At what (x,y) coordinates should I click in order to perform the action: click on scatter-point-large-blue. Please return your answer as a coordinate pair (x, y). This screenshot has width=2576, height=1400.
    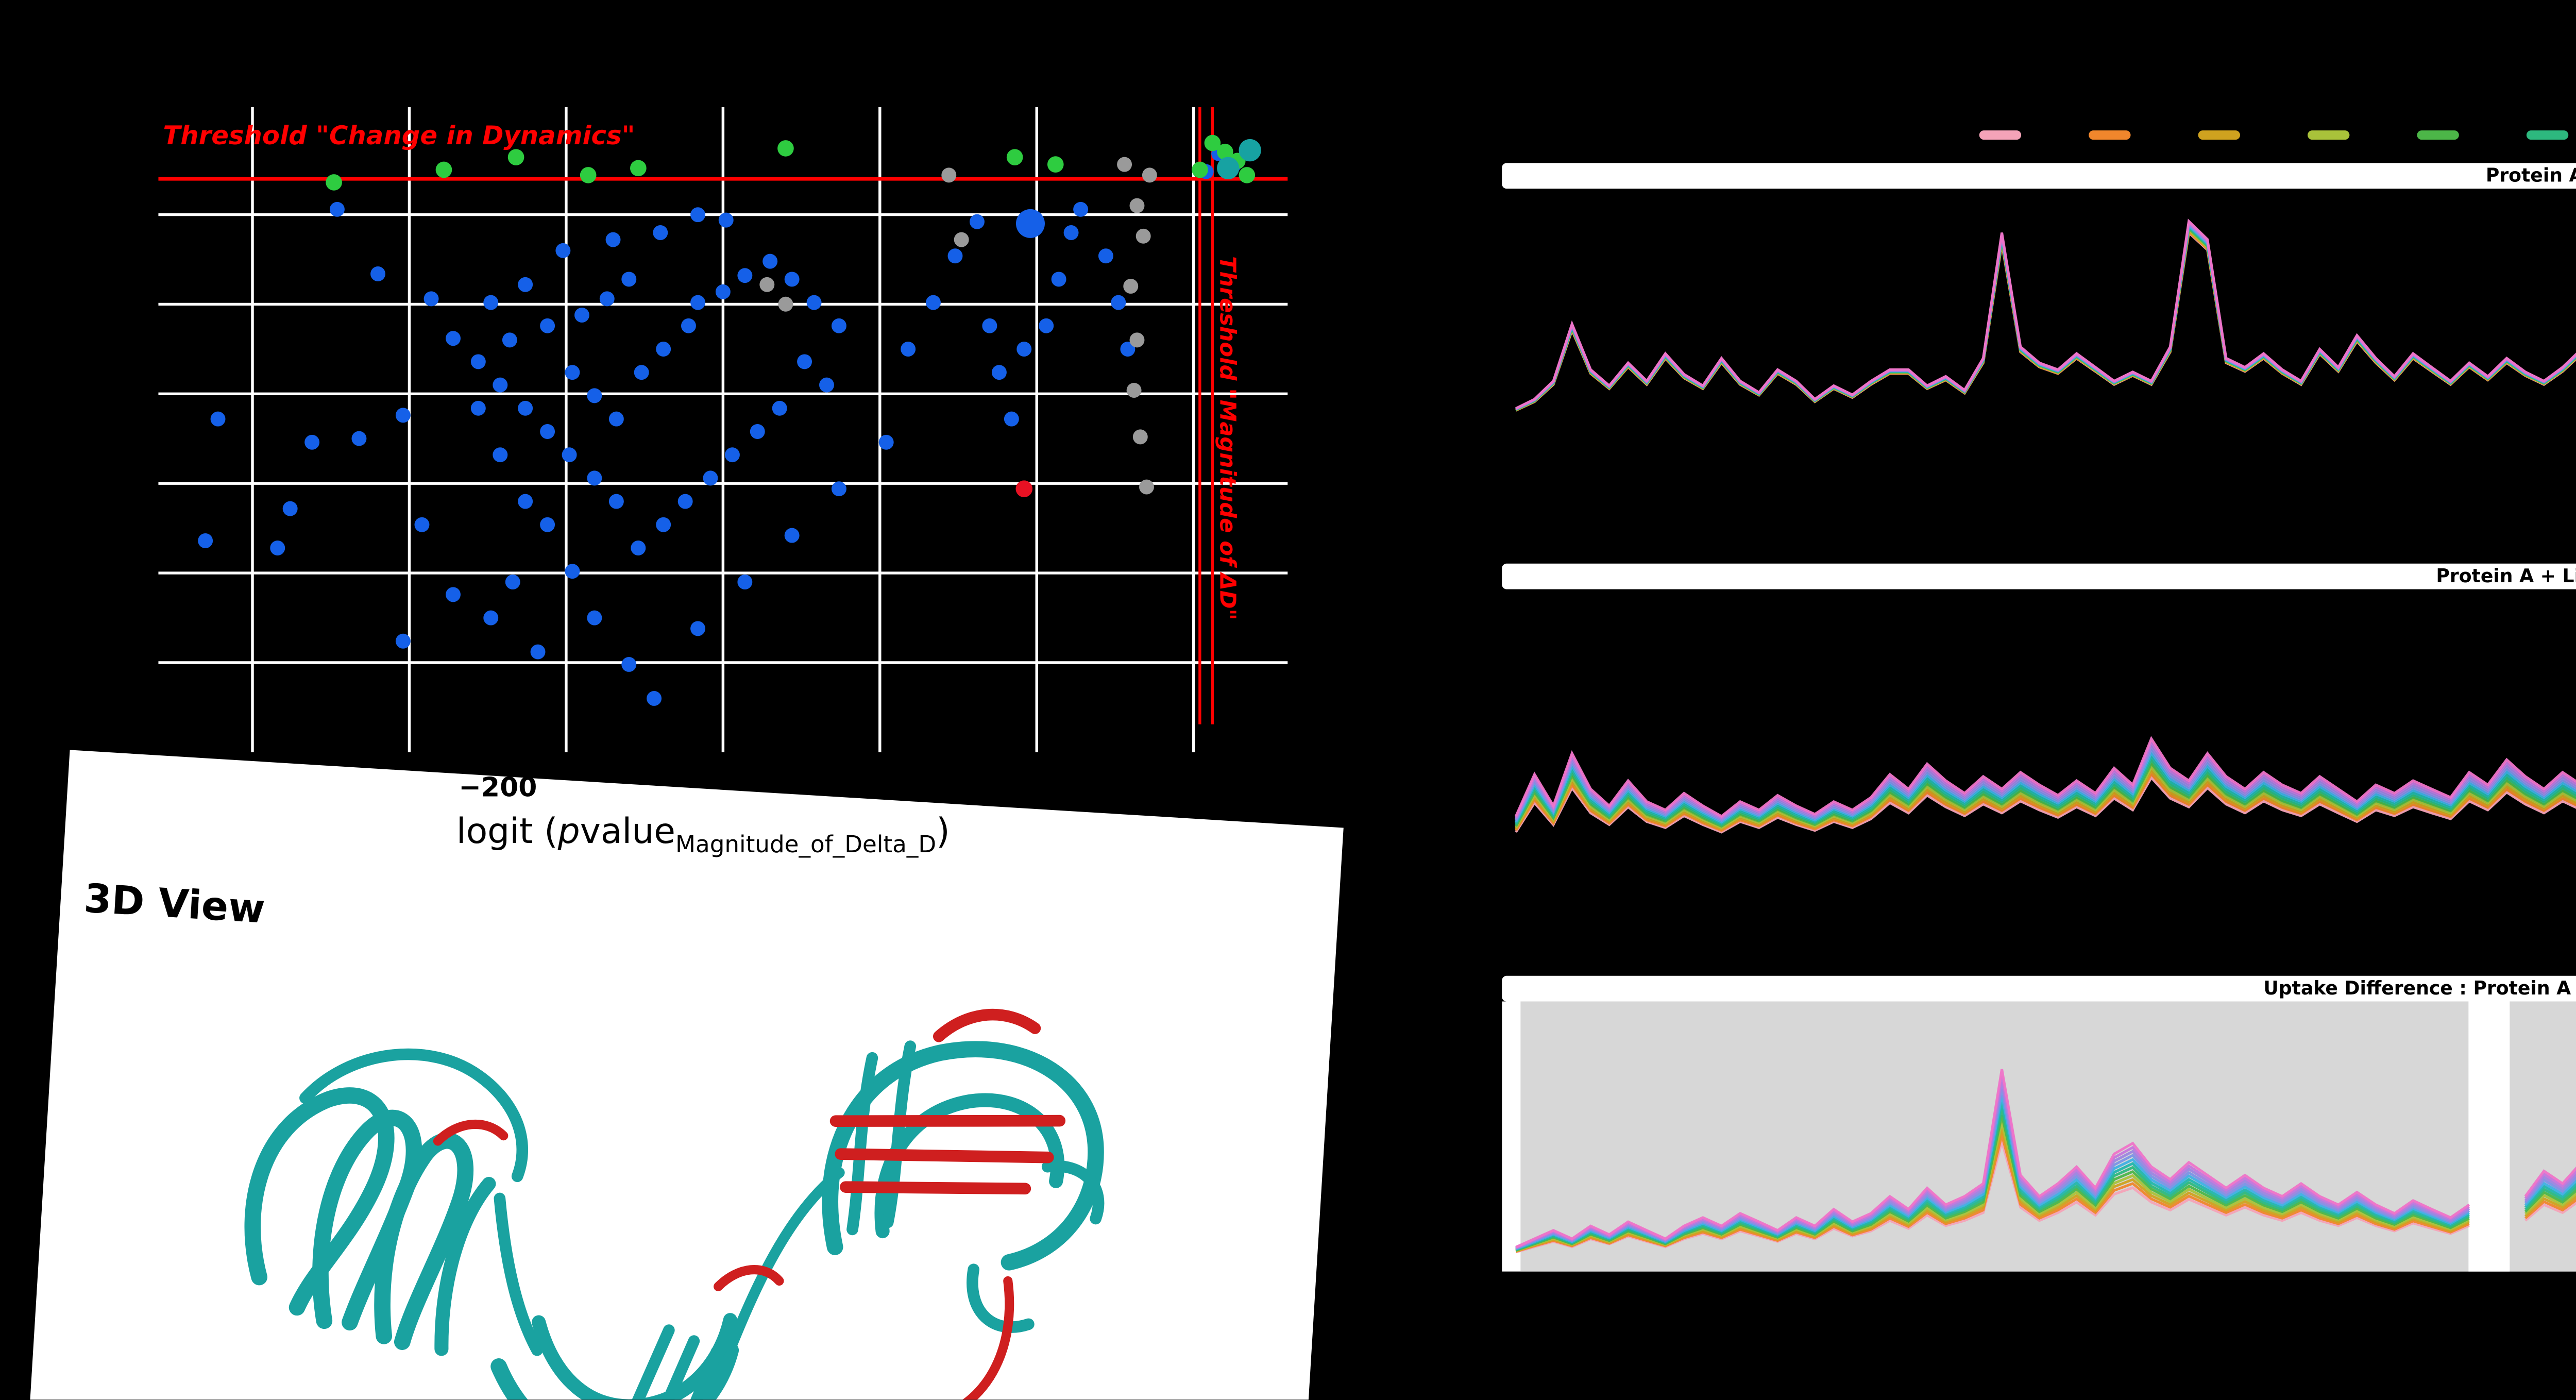
    Looking at the image, I should click on (1030, 223).